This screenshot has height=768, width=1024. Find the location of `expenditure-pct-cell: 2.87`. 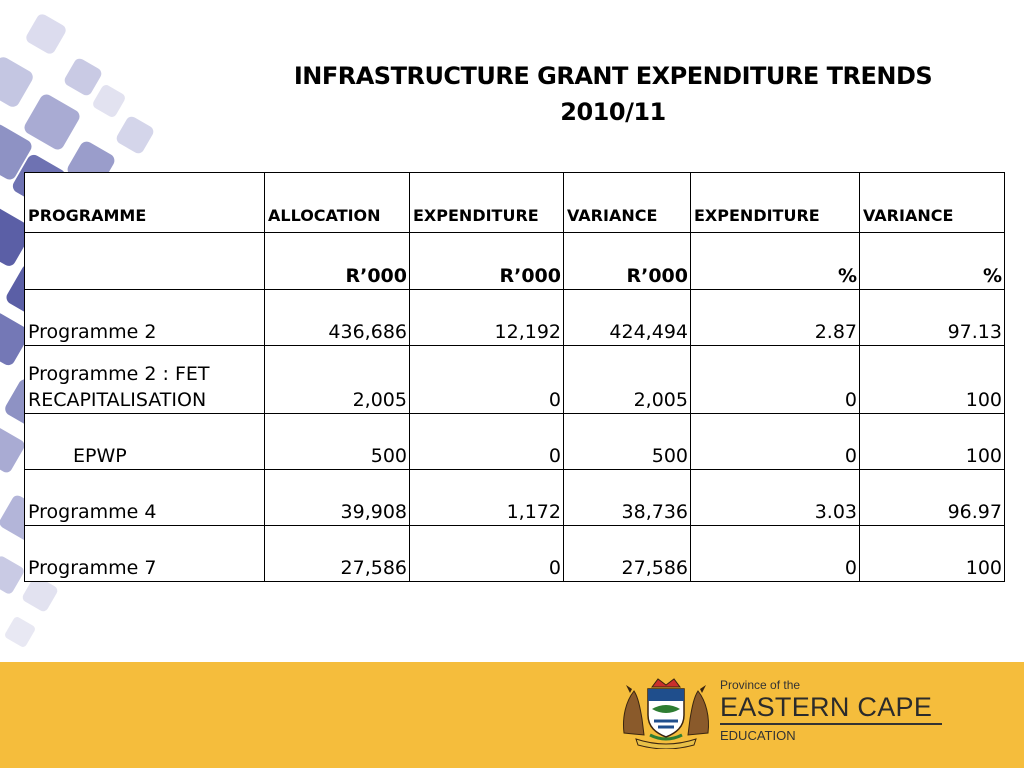

expenditure-pct-cell: 2.87 is located at coordinates (775, 317).